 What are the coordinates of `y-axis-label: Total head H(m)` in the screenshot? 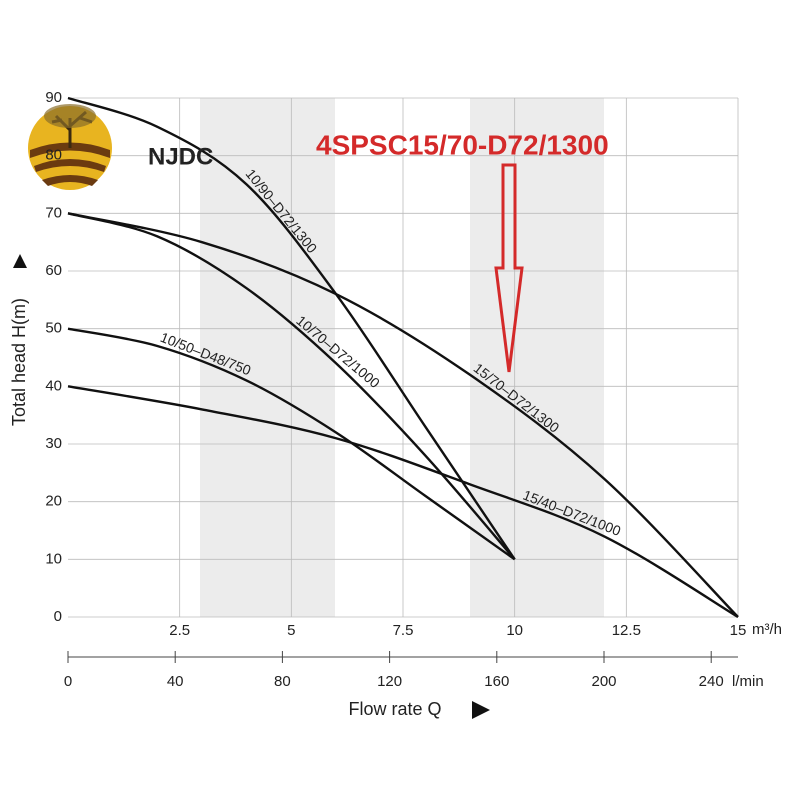 It's located at (19, 362).